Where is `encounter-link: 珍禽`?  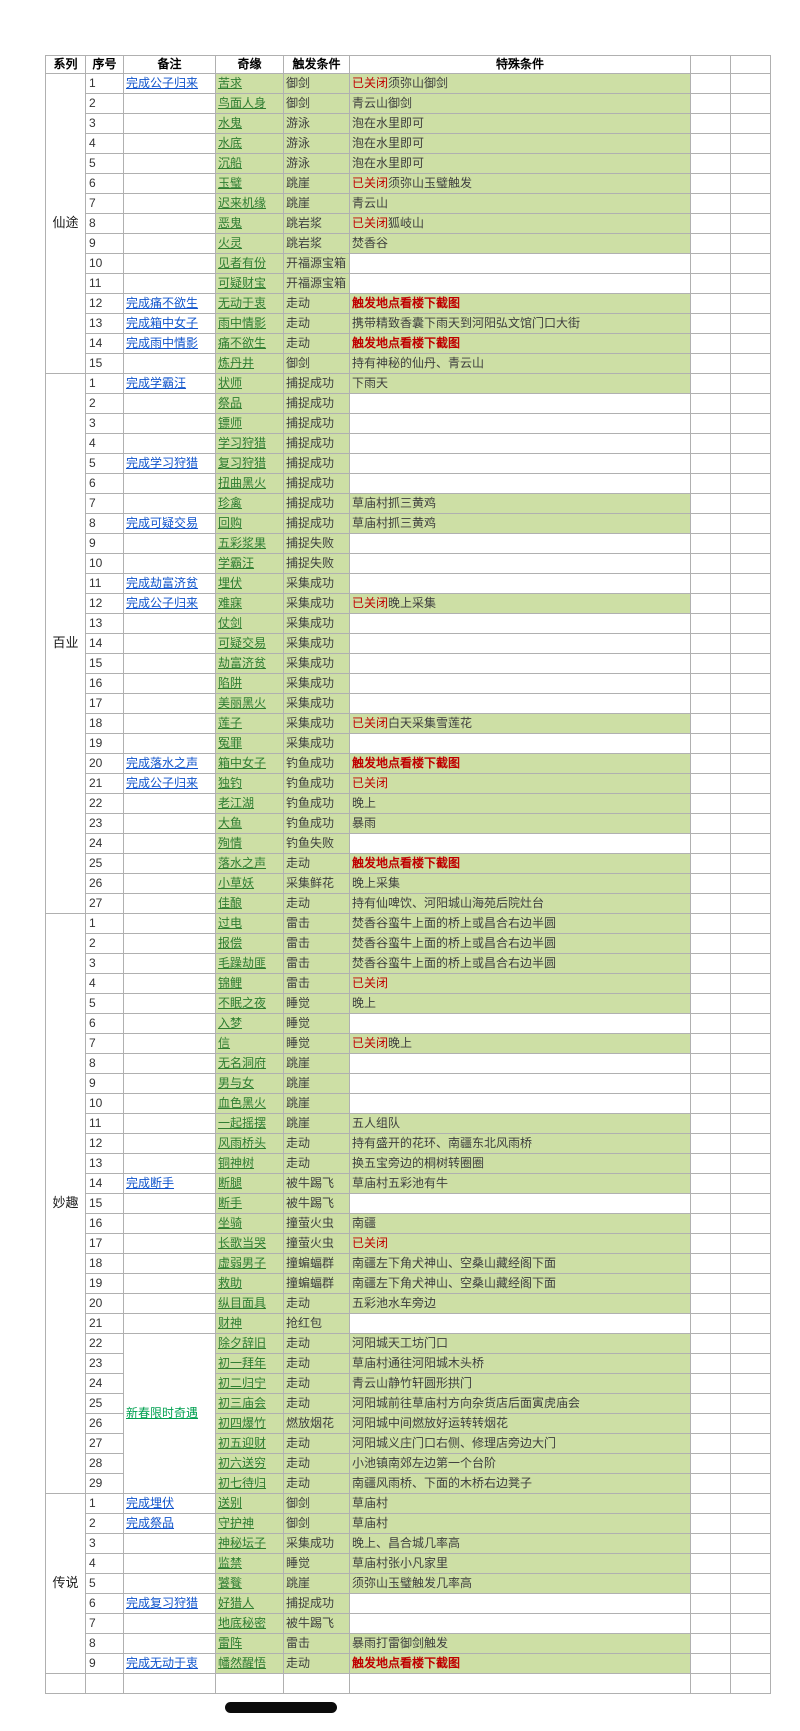
encounter-link: 珍禽 is located at coordinates (230, 502).